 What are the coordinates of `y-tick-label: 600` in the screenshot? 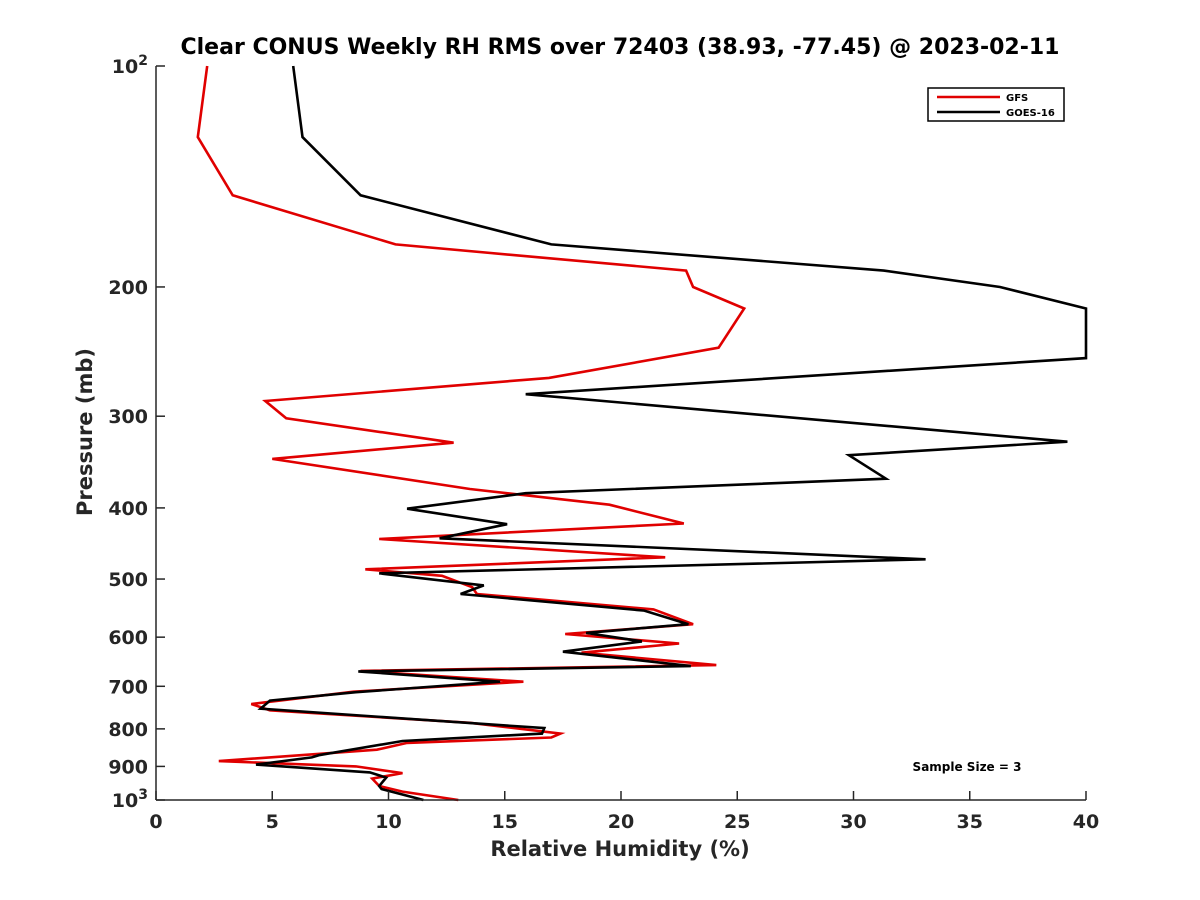 It's located at (128, 638).